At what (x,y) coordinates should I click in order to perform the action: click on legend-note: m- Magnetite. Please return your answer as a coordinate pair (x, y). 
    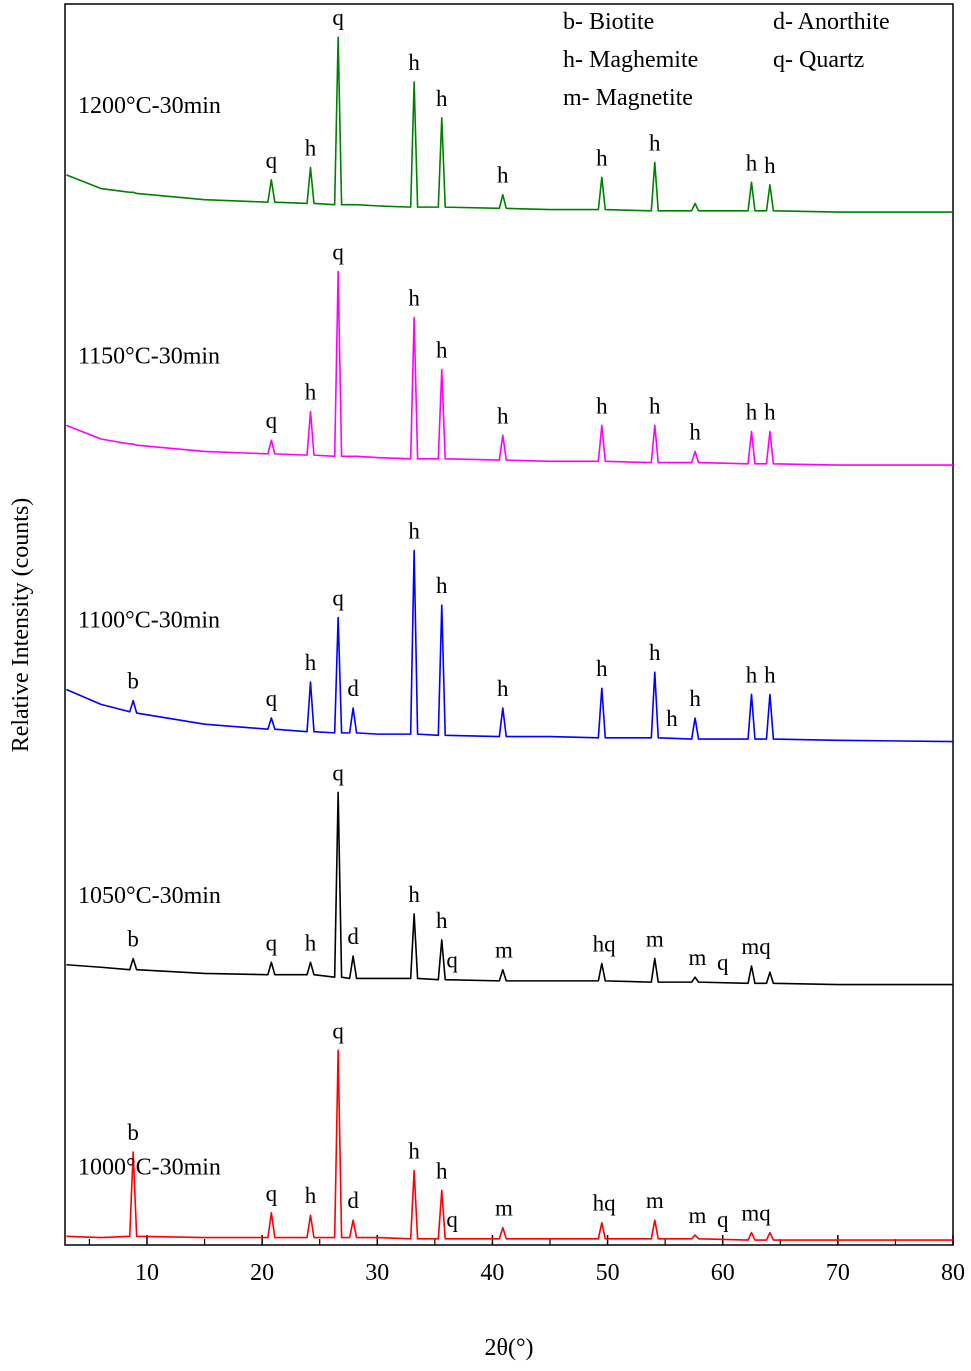
    Looking at the image, I should click on (628, 98).